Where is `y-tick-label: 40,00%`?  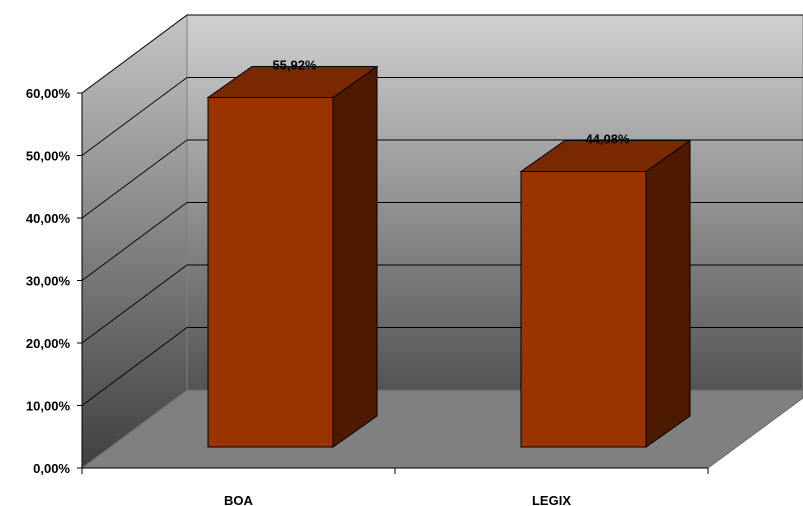 y-tick-label: 40,00% is located at coordinates (48, 218).